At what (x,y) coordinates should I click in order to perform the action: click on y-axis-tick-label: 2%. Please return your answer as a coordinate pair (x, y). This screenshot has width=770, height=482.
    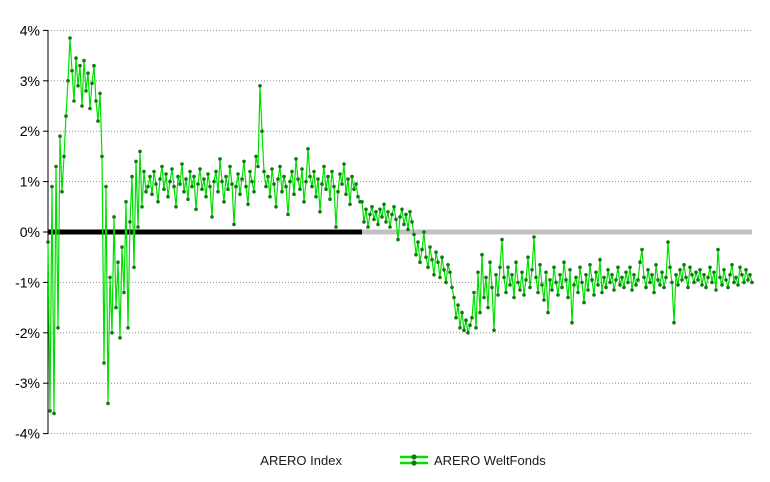
    Looking at the image, I should click on (30, 131).